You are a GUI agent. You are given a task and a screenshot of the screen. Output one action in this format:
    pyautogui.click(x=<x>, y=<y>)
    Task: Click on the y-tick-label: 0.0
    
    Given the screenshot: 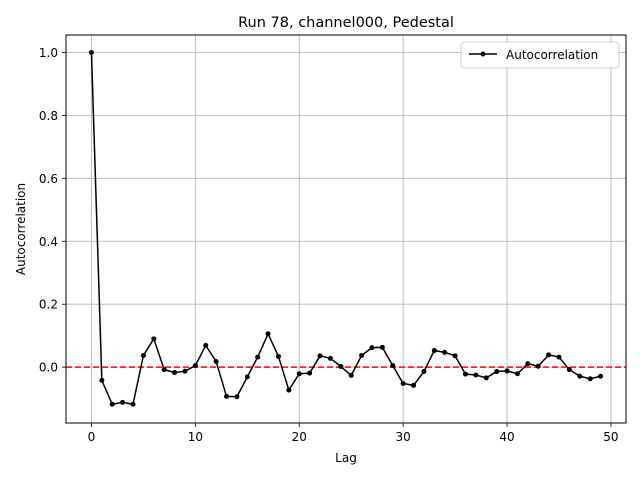 What is the action you would take?
    pyautogui.click(x=48, y=368)
    